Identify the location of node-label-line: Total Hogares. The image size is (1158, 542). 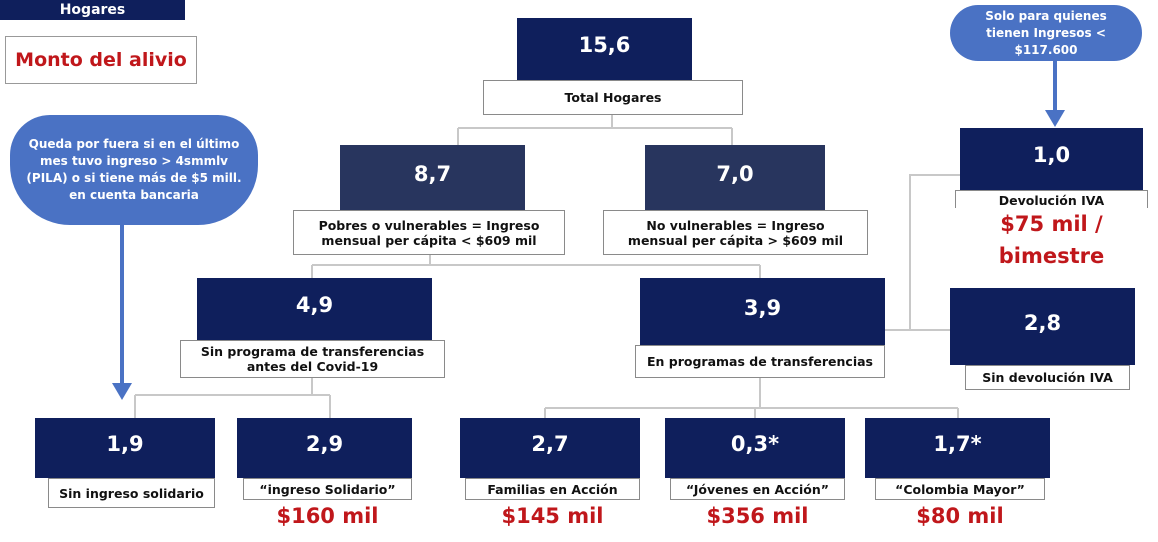
(613, 97).